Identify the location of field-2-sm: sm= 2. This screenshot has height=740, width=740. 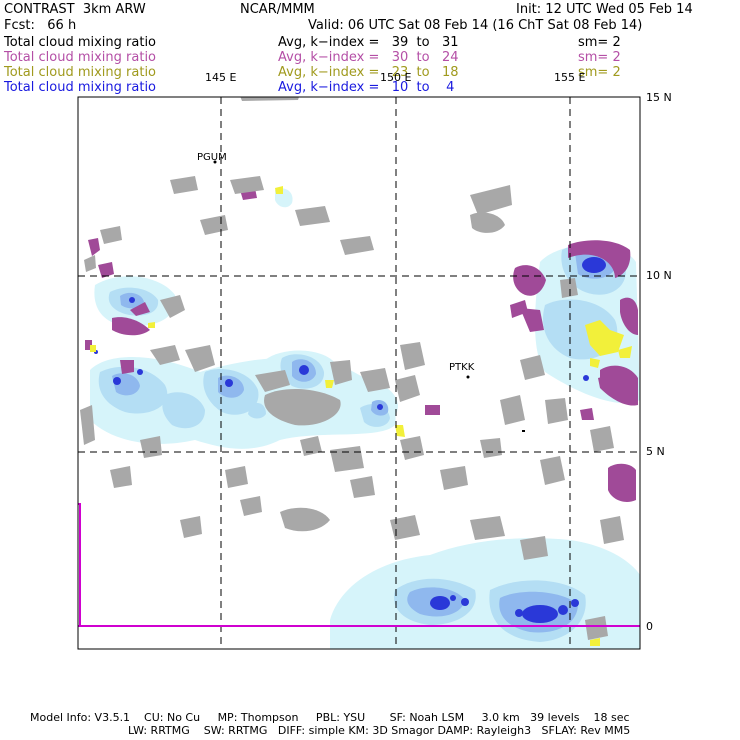
(599, 57).